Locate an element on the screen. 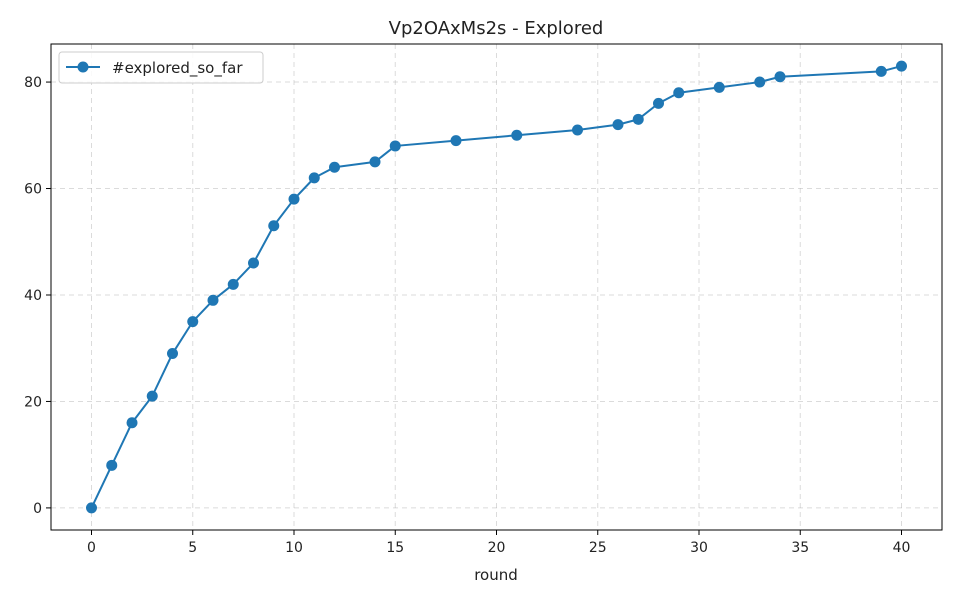 Image resolution: width=960 pixels, height=600 pixels. y-tick-label: 20 is located at coordinates (33, 402).